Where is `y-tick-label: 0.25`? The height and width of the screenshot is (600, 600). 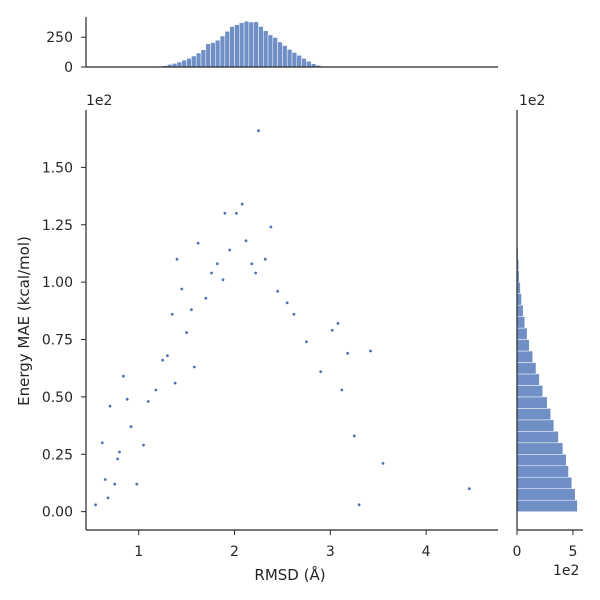 y-tick-label: 0.25 is located at coordinates (57, 455).